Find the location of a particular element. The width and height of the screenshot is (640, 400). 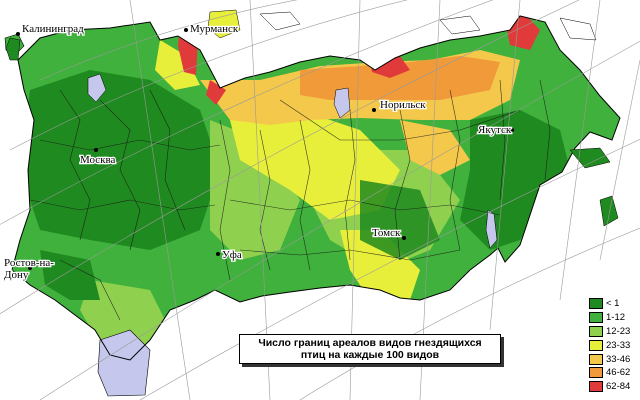

color-legend: < 1 1-12 12-23 23-33 33-46 46-62 62-84 is located at coordinates (613, 345).